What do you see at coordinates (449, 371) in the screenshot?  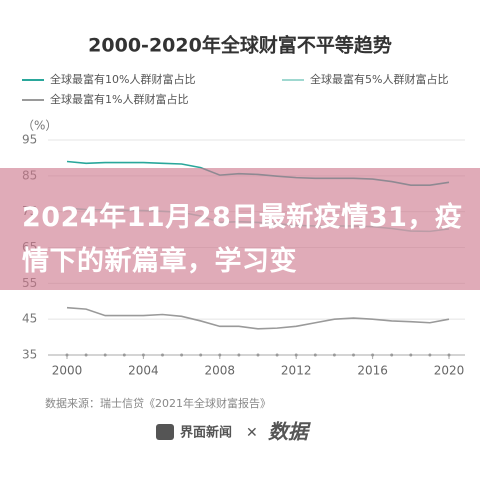 I see `x-tick-label: 2020` at bounding box center [449, 371].